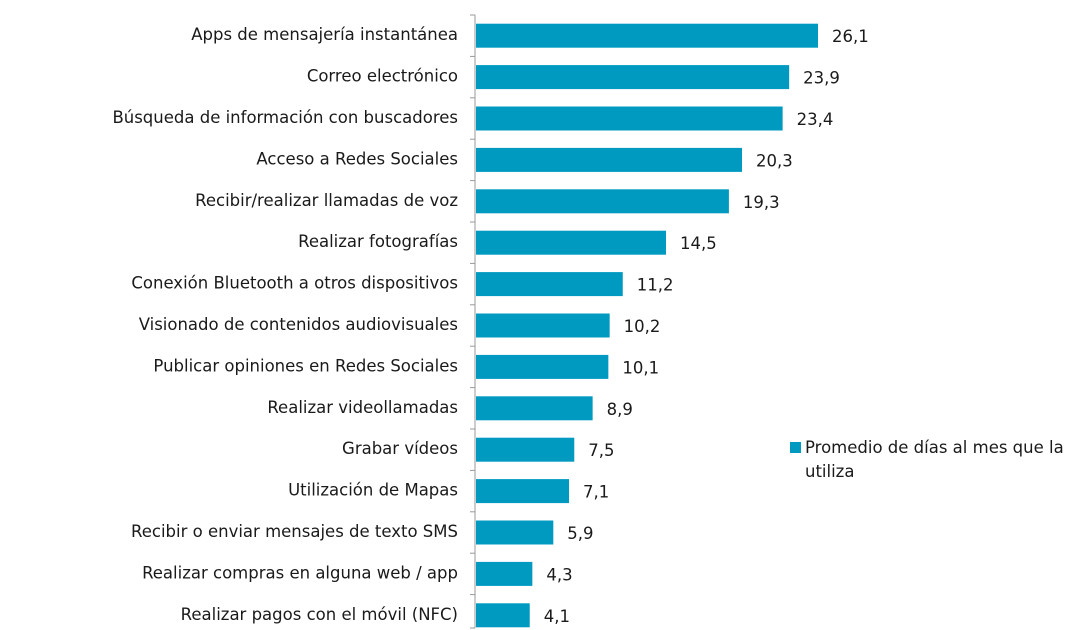 The height and width of the screenshot is (630, 1069). I want to click on category-label: Realizar compras en alguna web / app, so click(300, 572).